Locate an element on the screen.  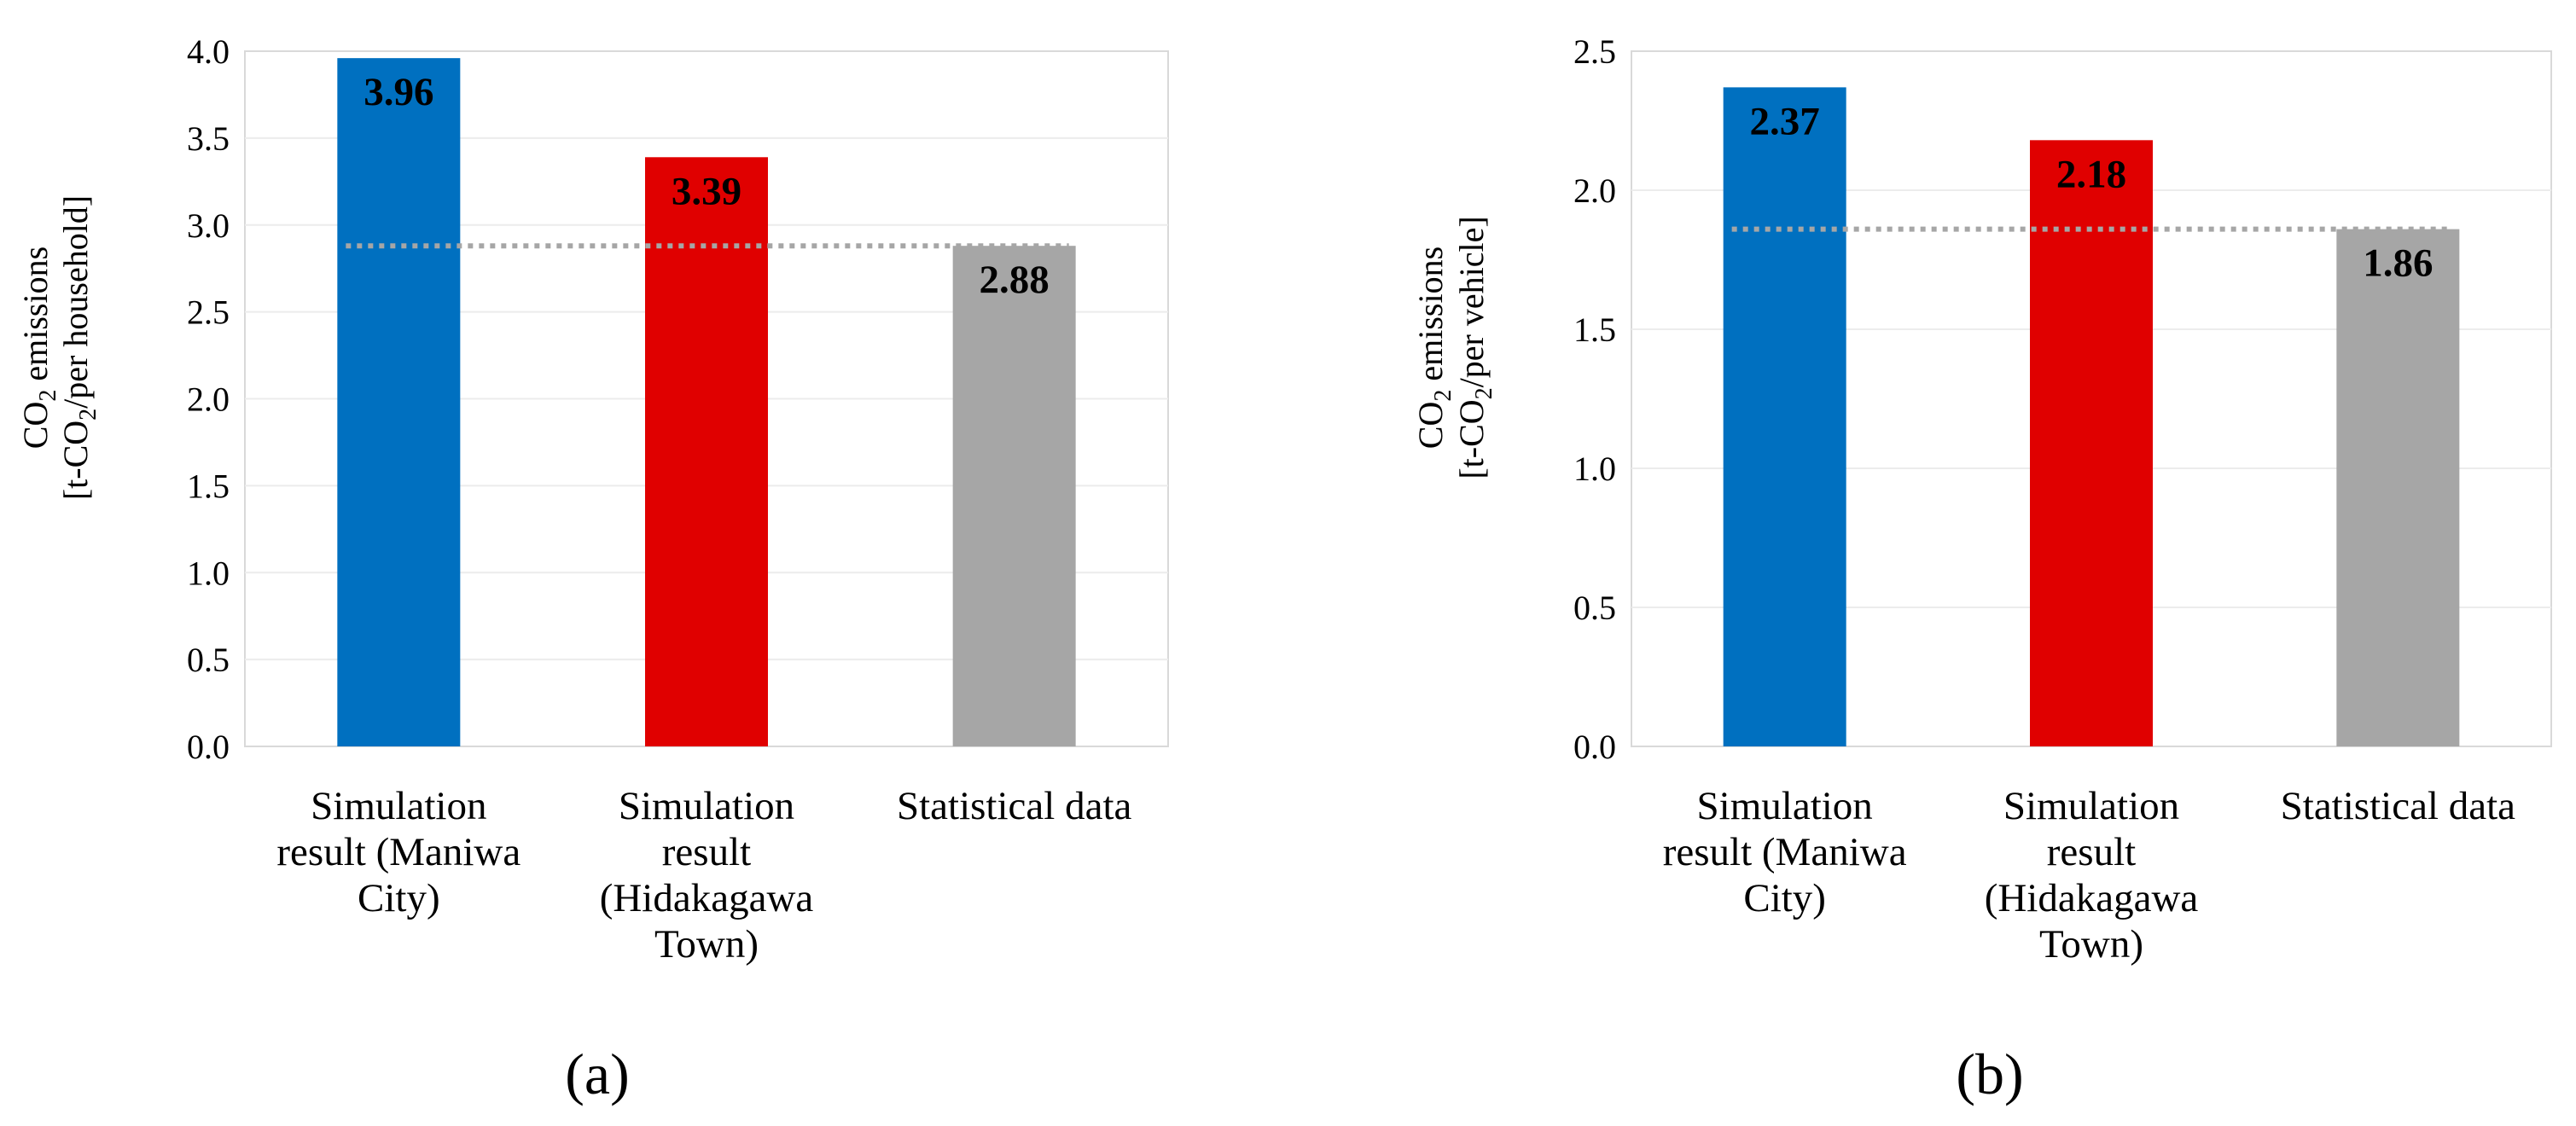
y-tick-label: 3.5 is located at coordinates (208, 138).